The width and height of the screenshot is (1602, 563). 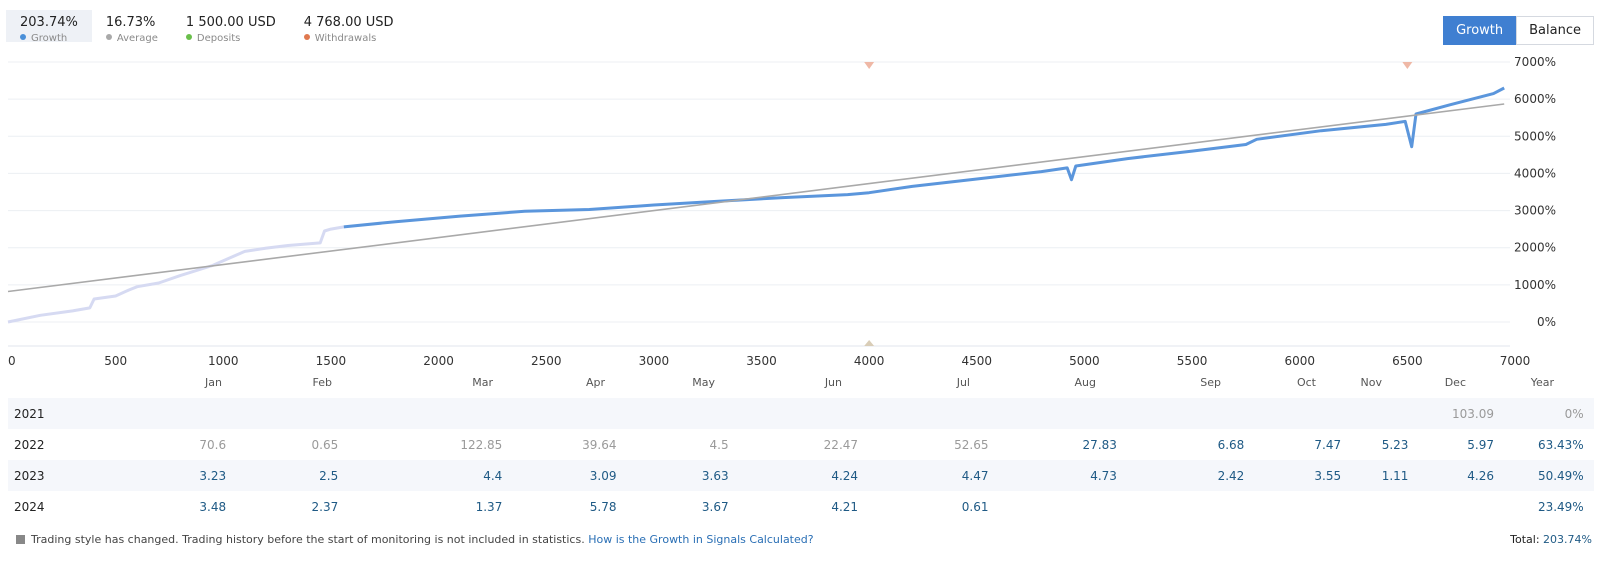 What do you see at coordinates (1480, 30) in the screenshot?
I see `growth-button: Growth` at bounding box center [1480, 30].